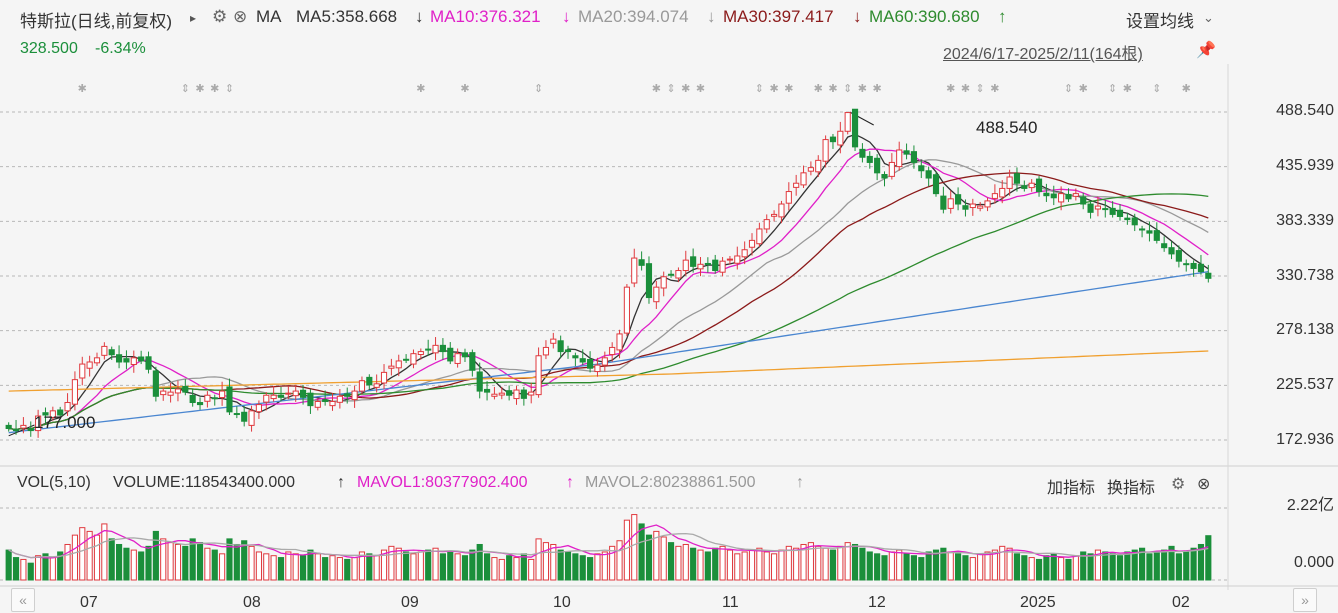 The width and height of the screenshot is (1338, 613). What do you see at coordinates (1208, 17) in the screenshot?
I see `chevron-down-icon: ⌄` at bounding box center [1208, 17].